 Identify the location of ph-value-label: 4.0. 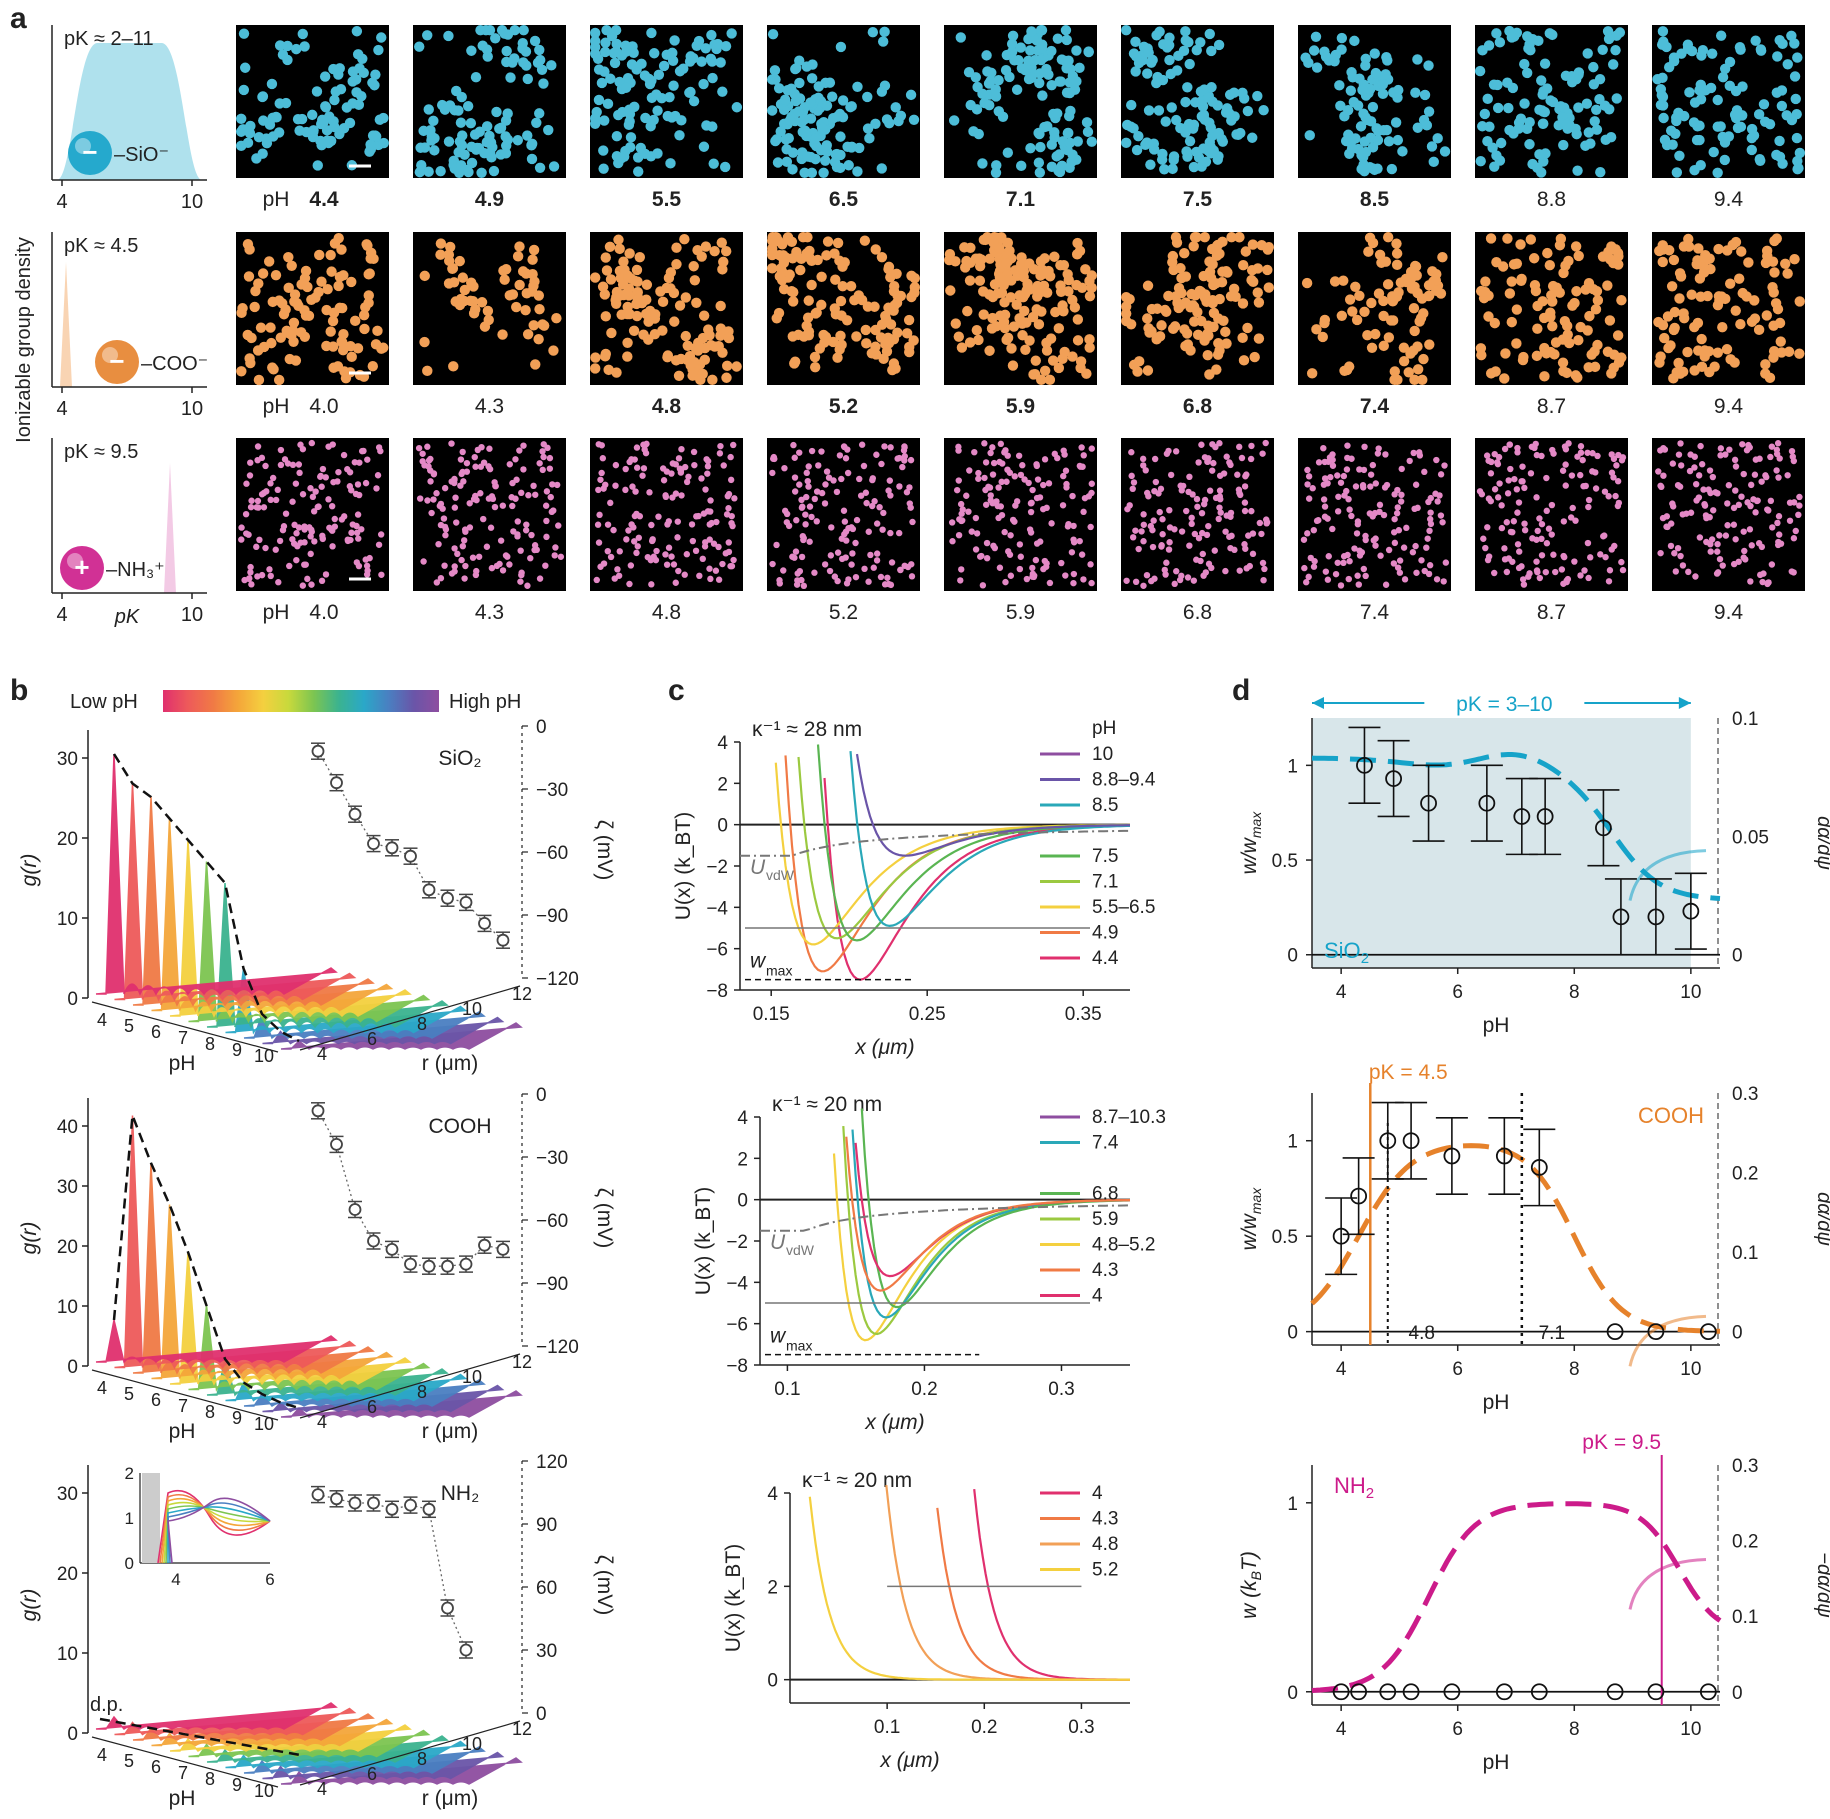
(323, 612).